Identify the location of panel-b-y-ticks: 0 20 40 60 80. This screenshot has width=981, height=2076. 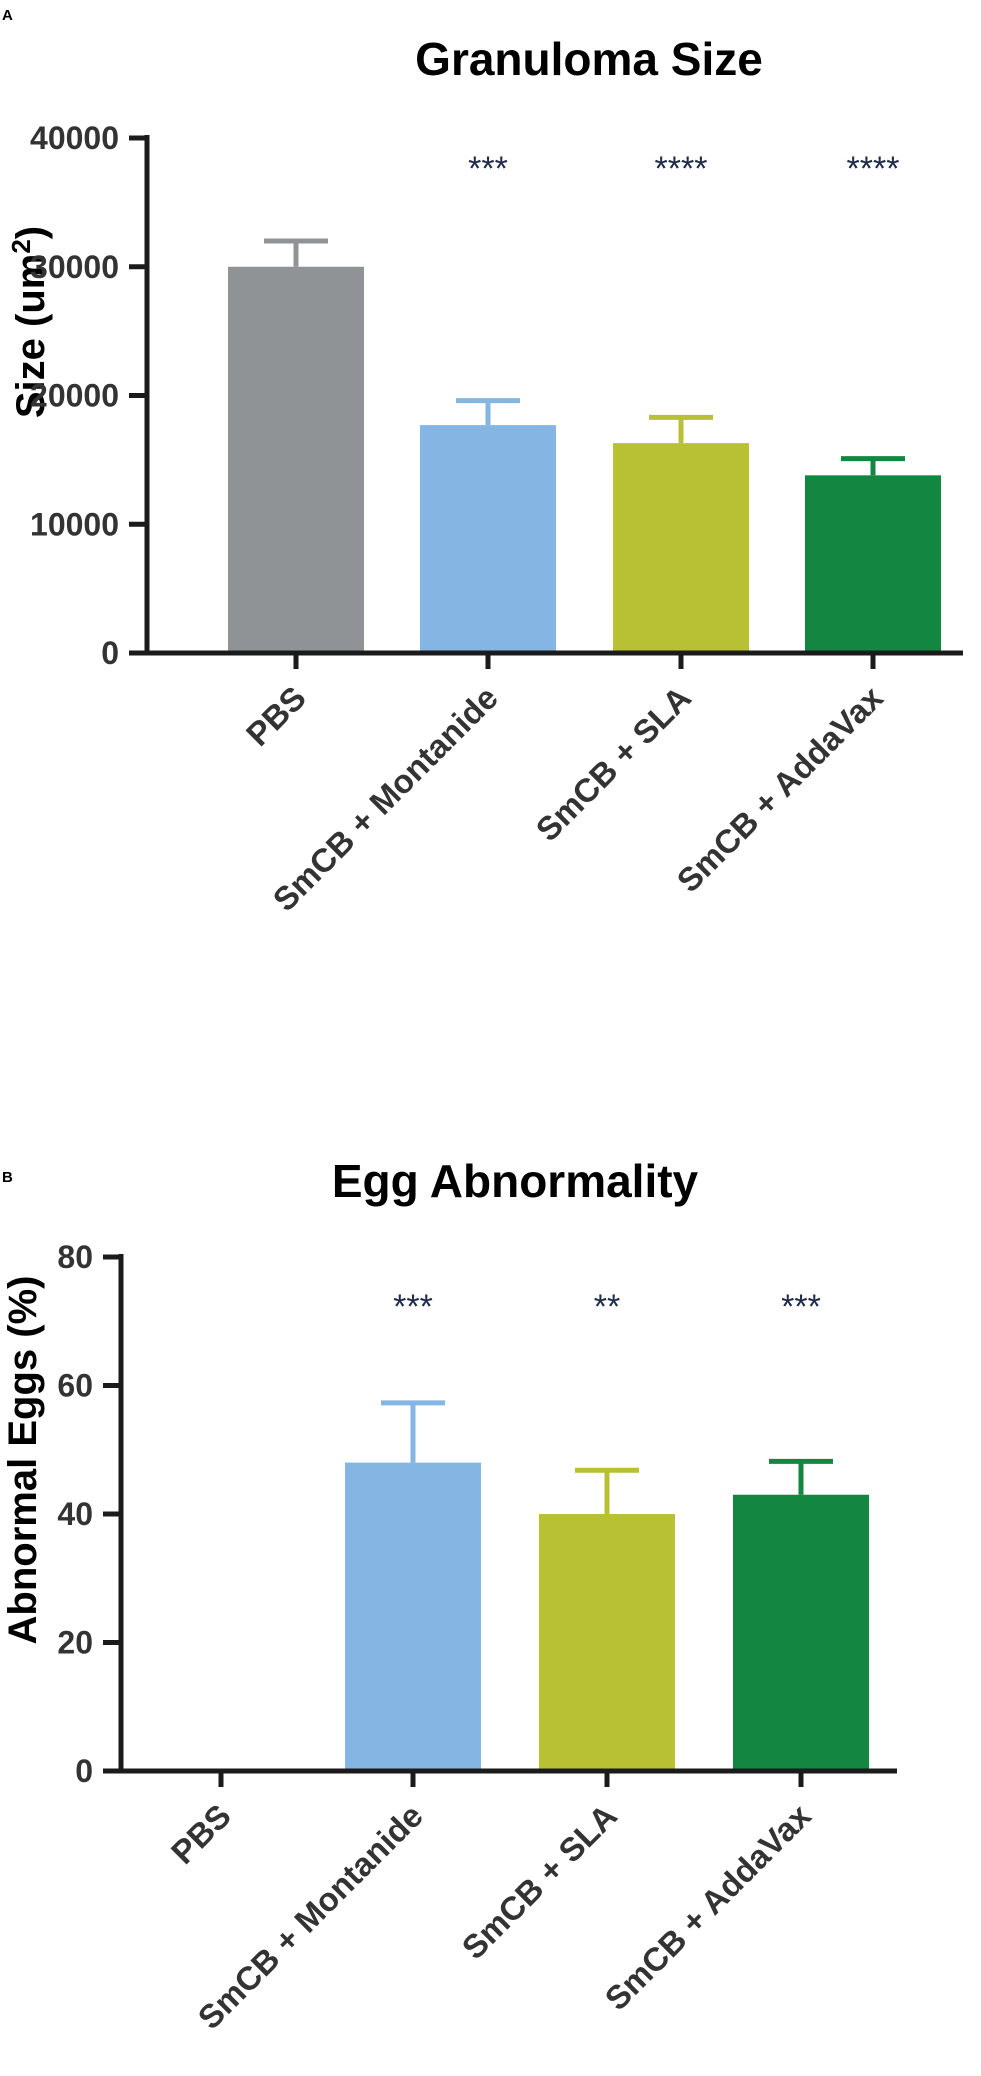
(89, 1514).